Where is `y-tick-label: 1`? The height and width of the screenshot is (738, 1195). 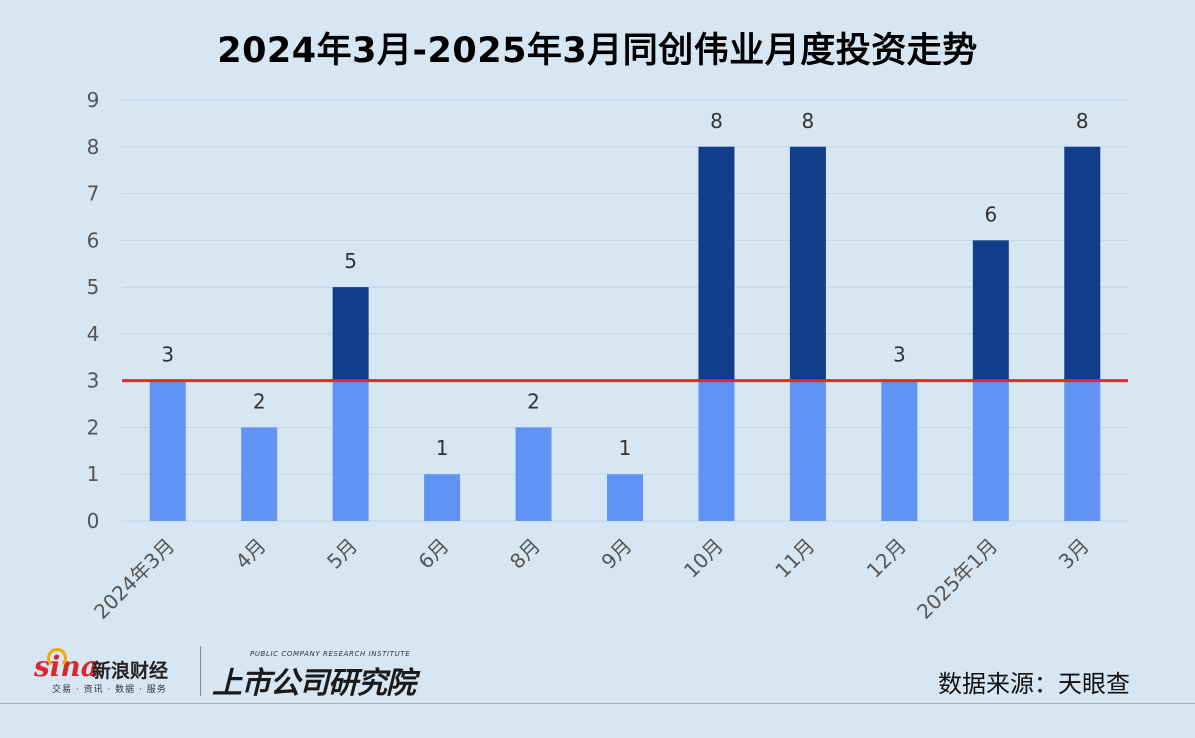
y-tick-label: 1 is located at coordinates (93, 474).